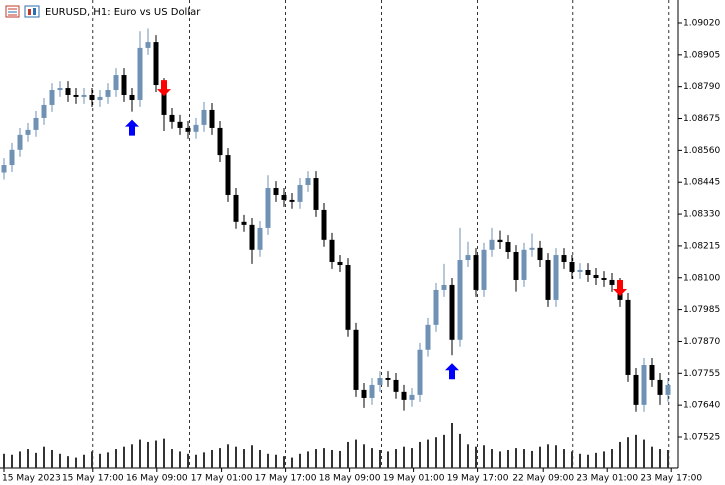 The image size is (725, 485). Describe the element at coordinates (350, 479) in the screenshot. I see `x-tick-label: 18 May 09:00` at that location.